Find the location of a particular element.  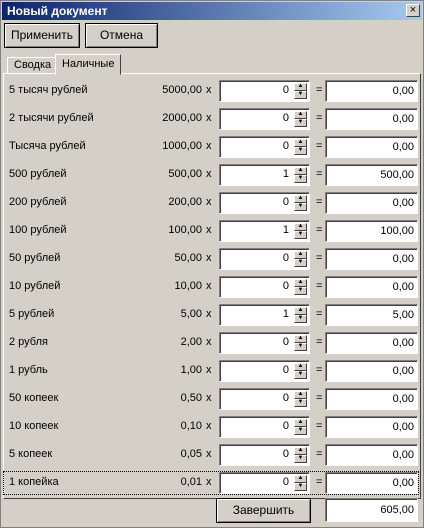

denomination-row: 10 рублей 10,00 x 0 ▲ ▼ = 0,00 is located at coordinates (211, 287).